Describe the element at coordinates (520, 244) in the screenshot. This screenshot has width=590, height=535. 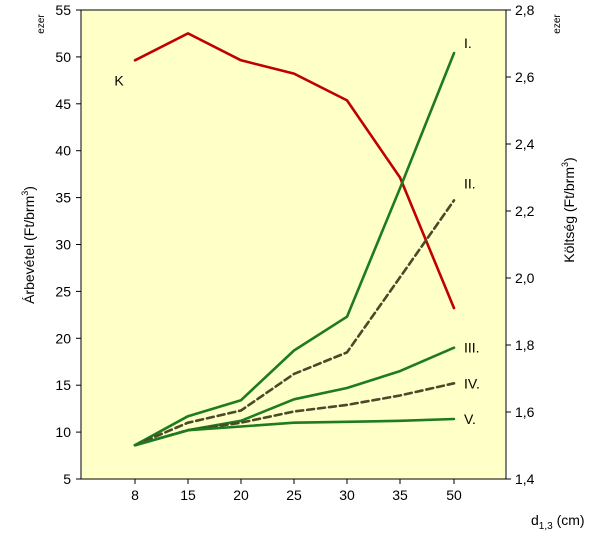
I see `right-axis-ticks: 1,4 1,6 1,8 2,0 2,2 2,4 2,6 2,8` at that location.